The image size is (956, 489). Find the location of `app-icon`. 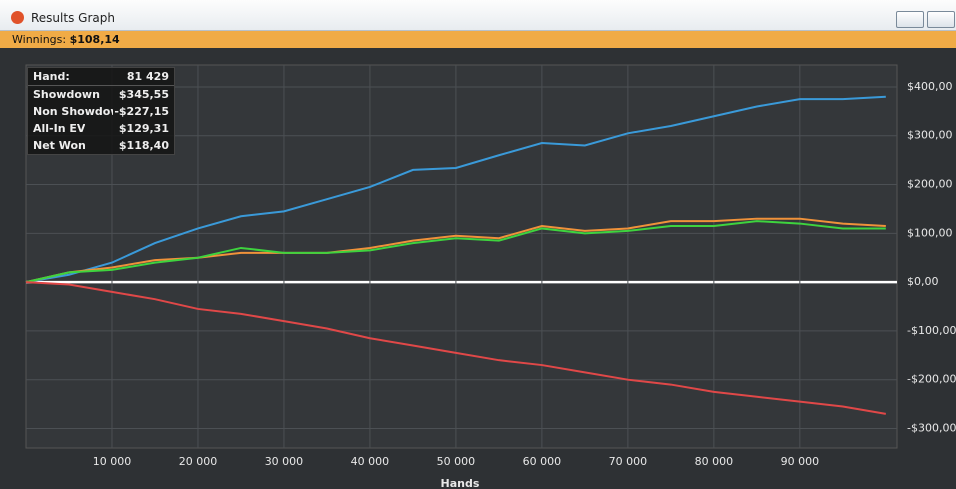

app-icon is located at coordinates (17, 17).